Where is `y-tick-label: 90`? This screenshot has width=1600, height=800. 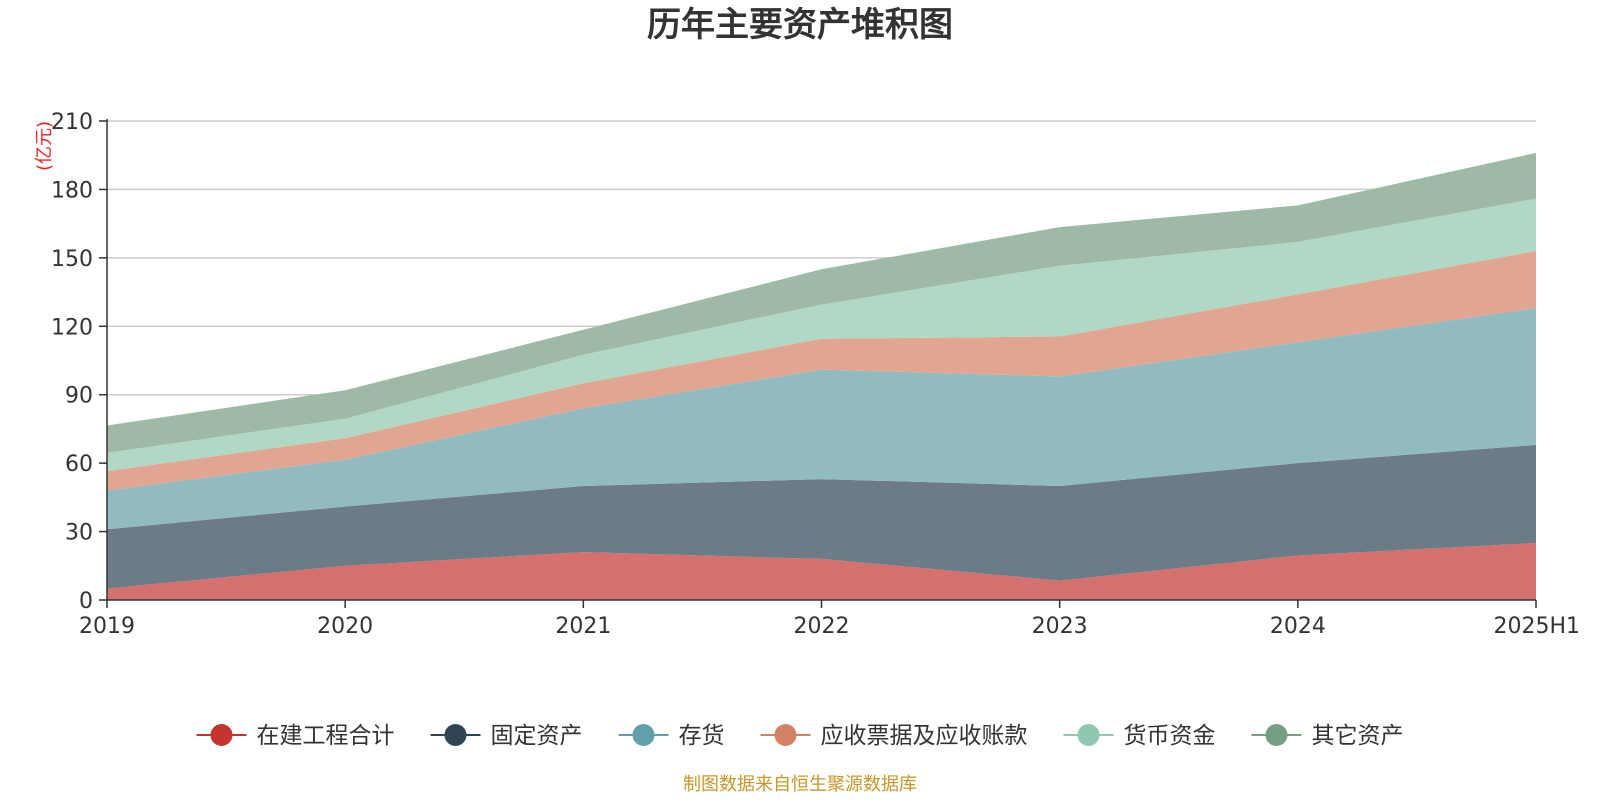
y-tick-label: 90 is located at coordinates (79, 396).